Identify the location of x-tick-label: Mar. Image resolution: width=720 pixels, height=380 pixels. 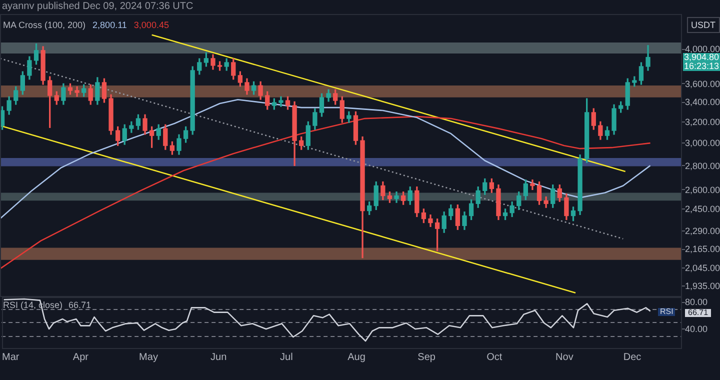
(11, 357).